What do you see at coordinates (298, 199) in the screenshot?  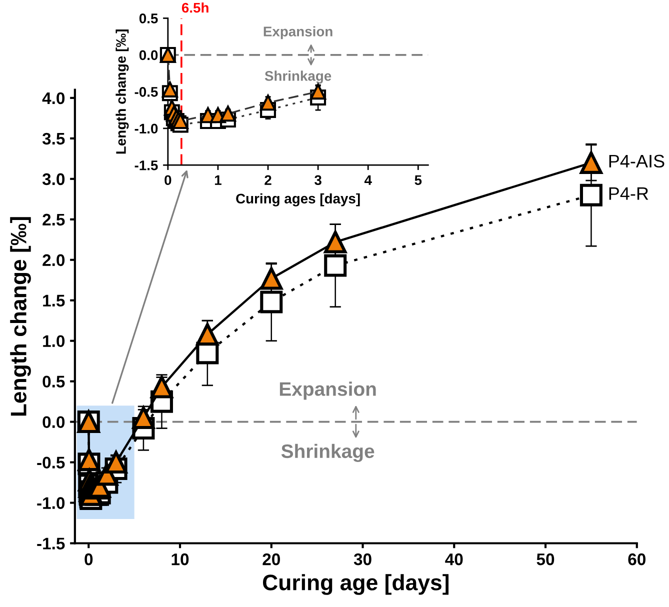 I see `x-axis-title: Curing ages [days]` at bounding box center [298, 199].